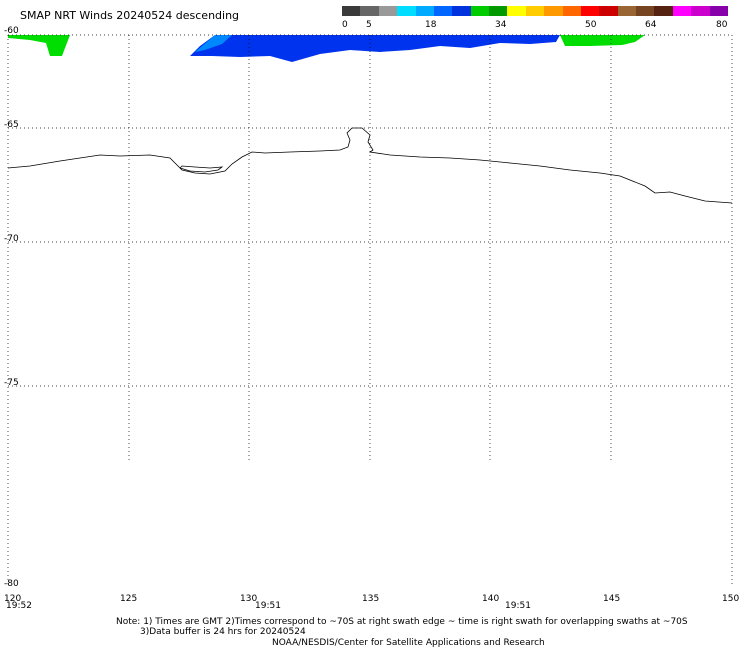  Describe the element at coordinates (501, 25) in the screenshot. I see `colorbar-tick-label: 34` at that location.